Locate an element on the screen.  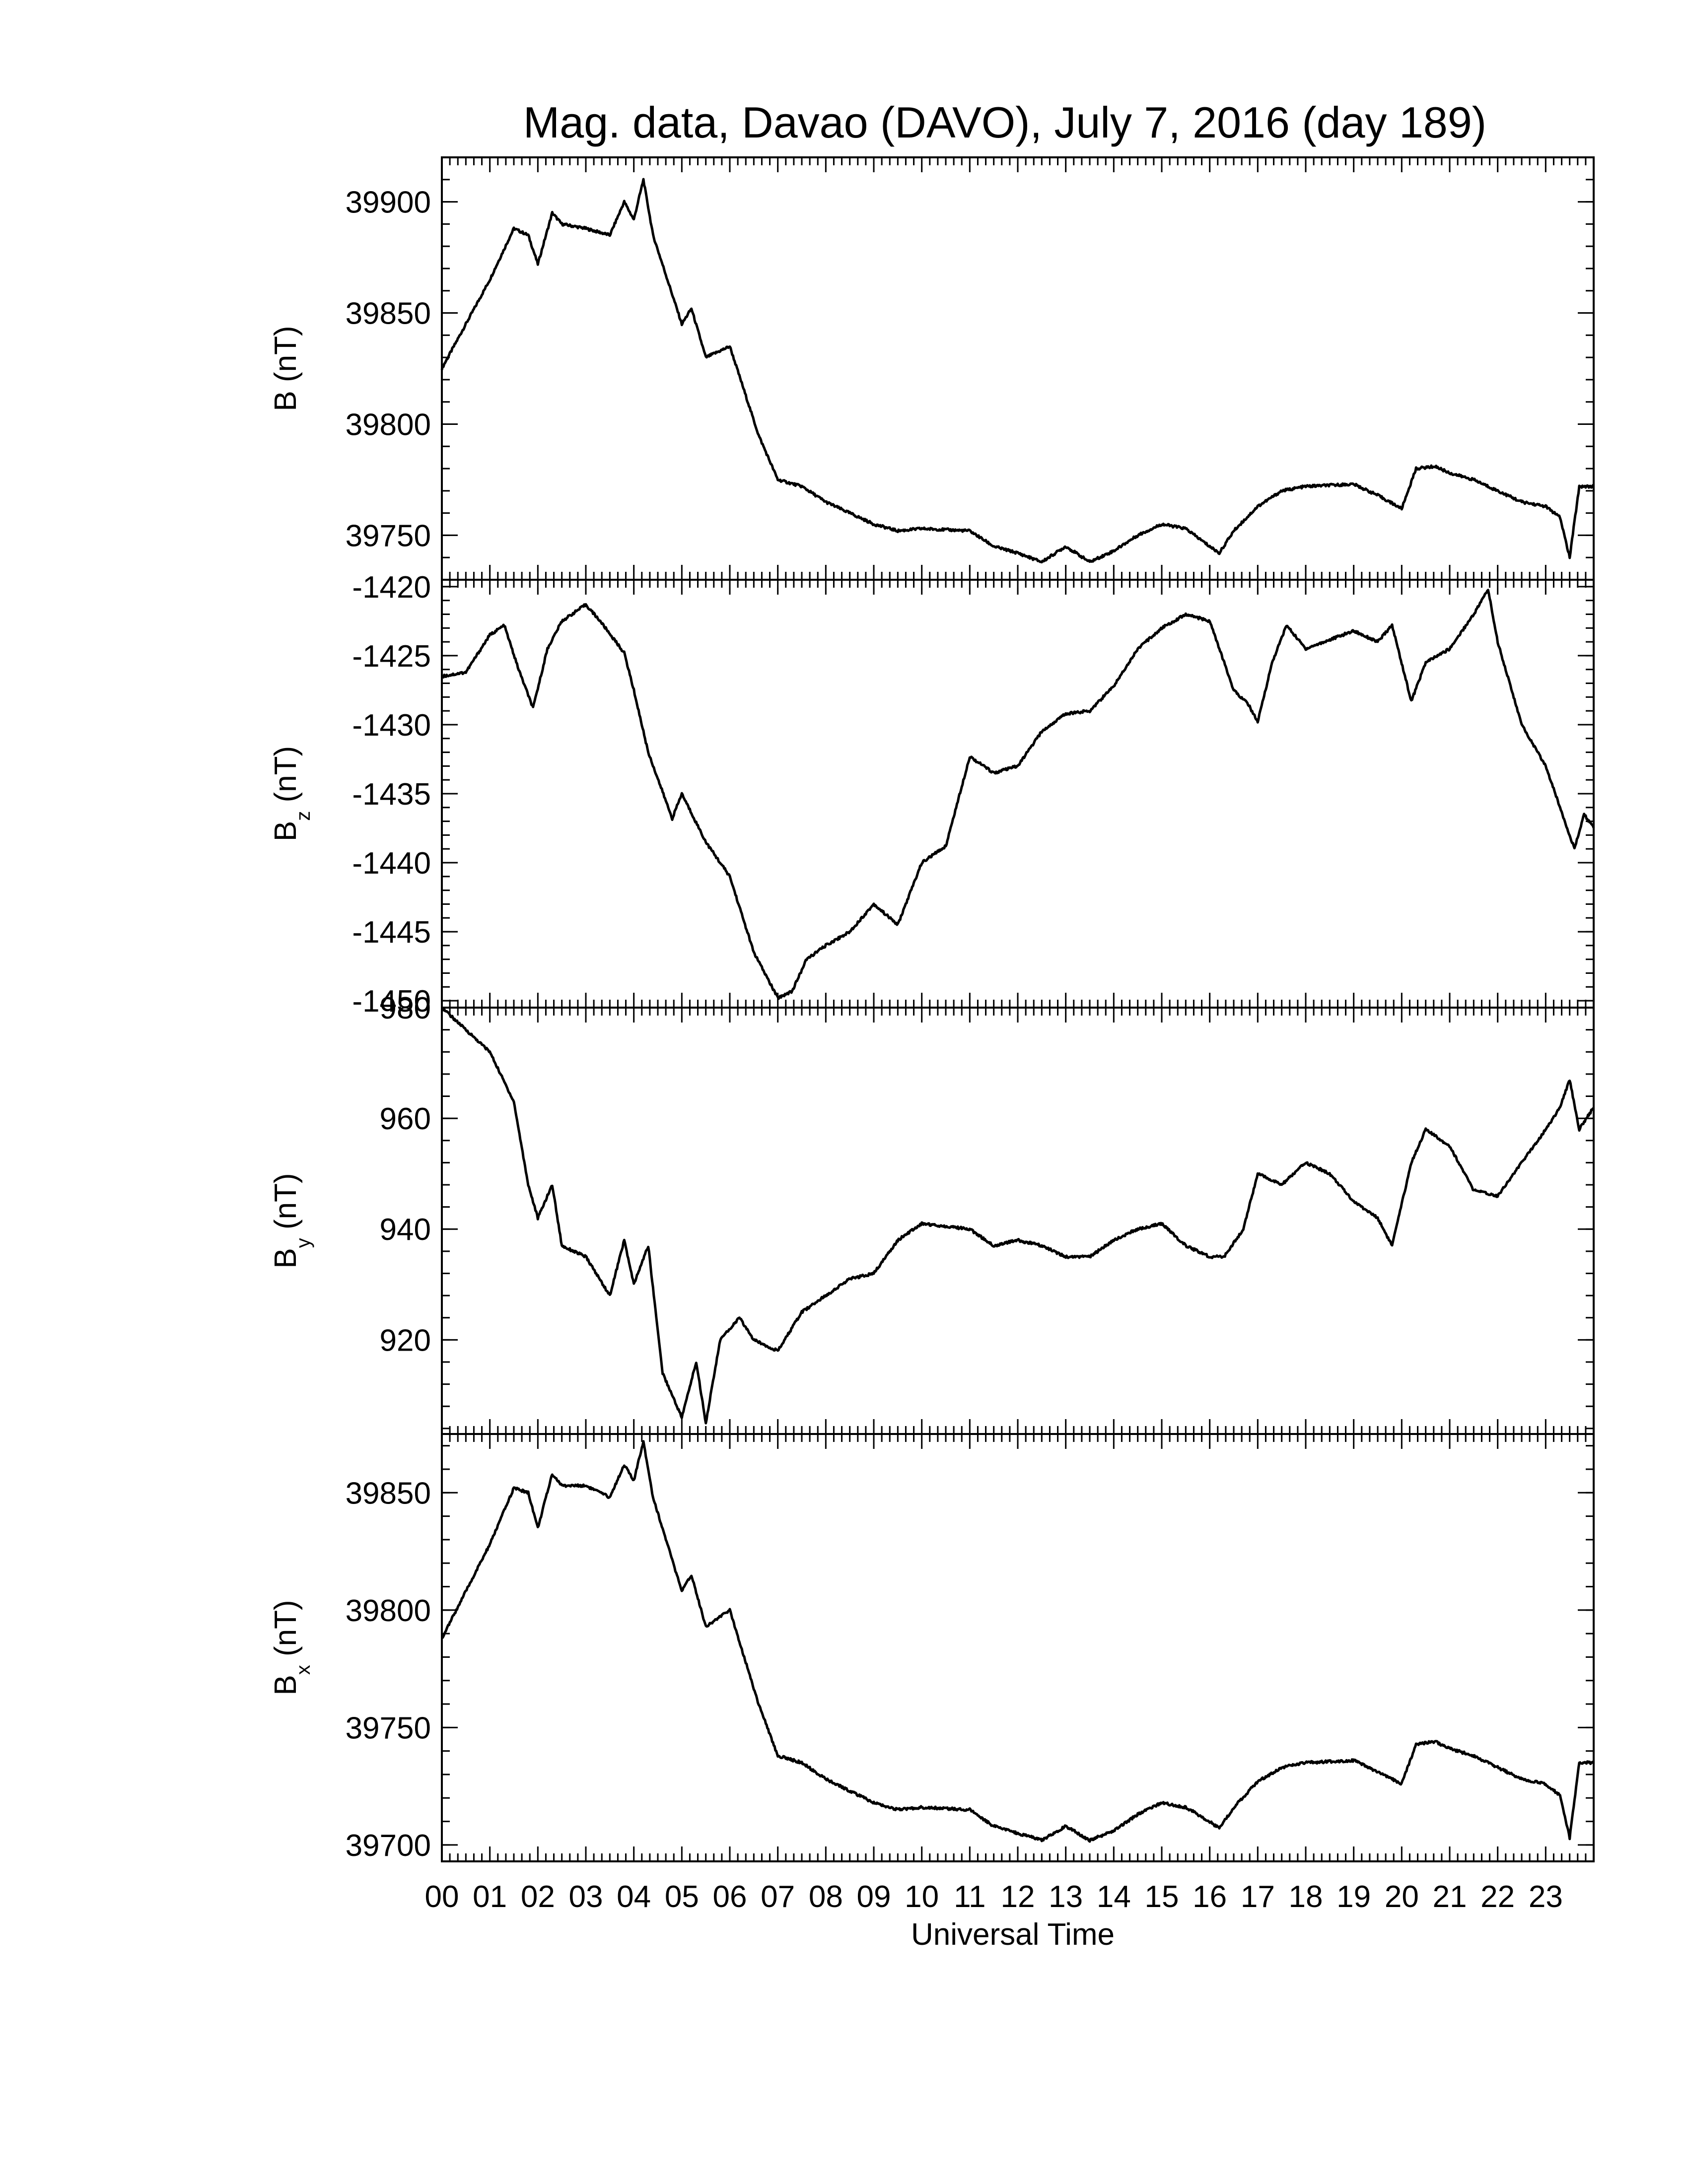
x-tick-label: 17 is located at coordinates (1258, 1897).